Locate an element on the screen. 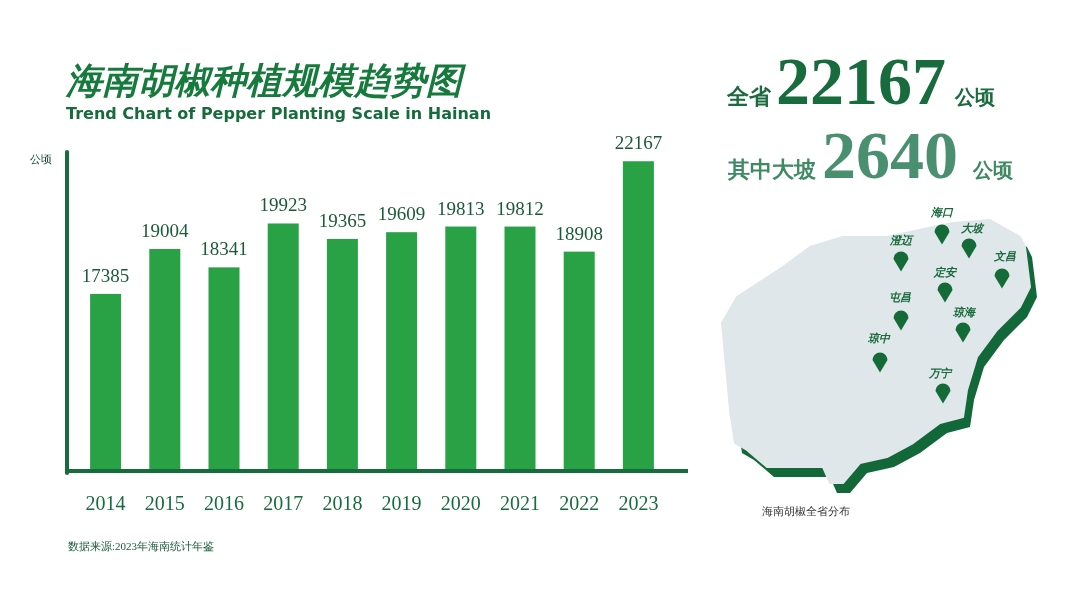 The image size is (1080, 608). x-tick-label: 2021 is located at coordinates (520, 503).